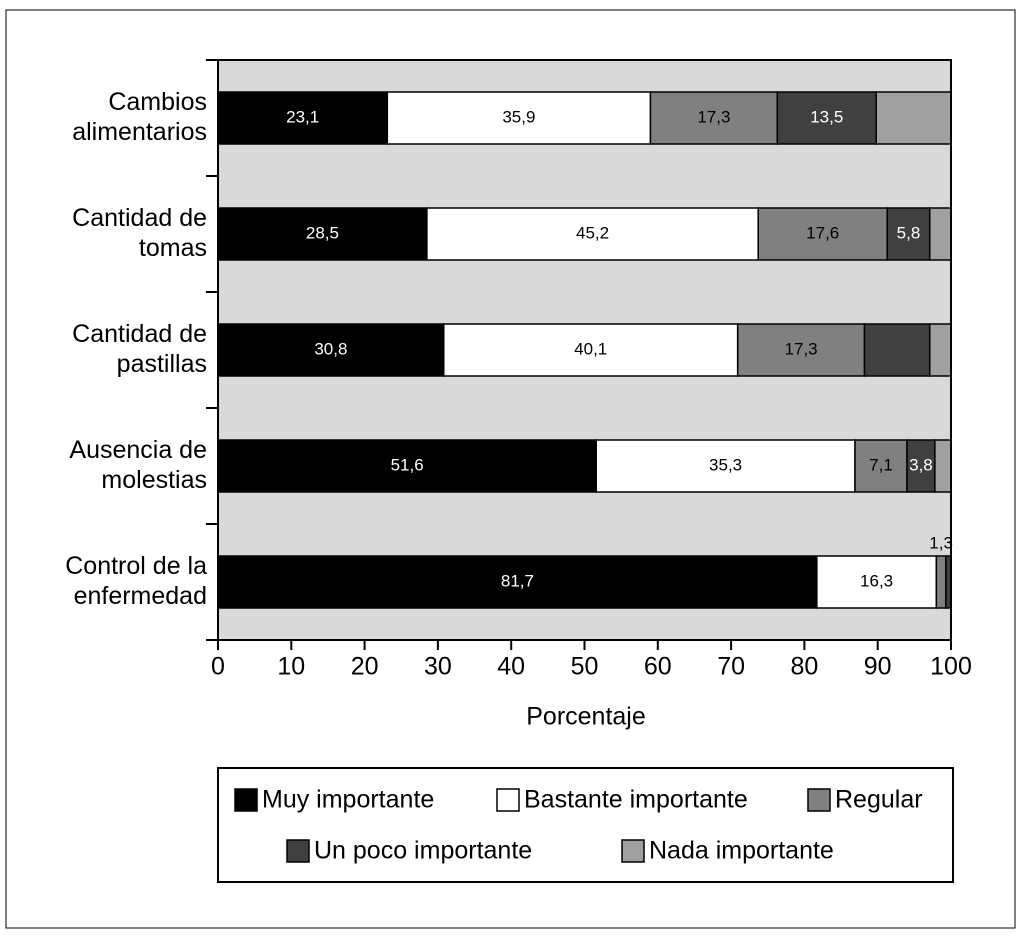 The image size is (1024, 940). I want to click on x-tick-label: 20, so click(365, 667).